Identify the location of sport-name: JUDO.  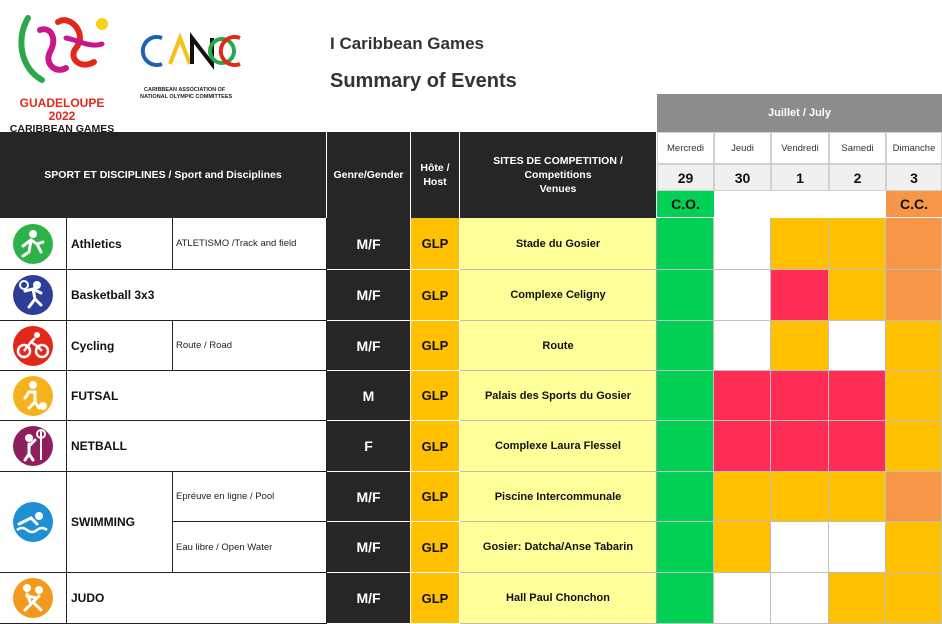
(197, 598).